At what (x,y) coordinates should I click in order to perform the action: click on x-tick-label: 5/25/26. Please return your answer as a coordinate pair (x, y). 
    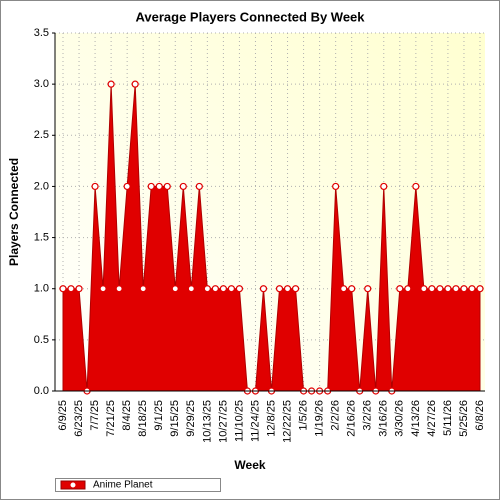
    Looking at the image, I should click on (464, 418).